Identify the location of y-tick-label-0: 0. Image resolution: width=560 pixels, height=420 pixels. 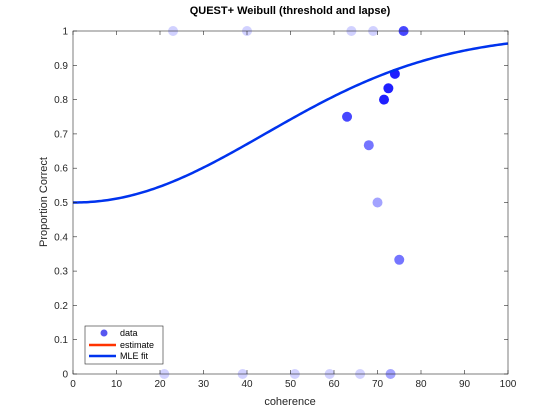
(65, 375).